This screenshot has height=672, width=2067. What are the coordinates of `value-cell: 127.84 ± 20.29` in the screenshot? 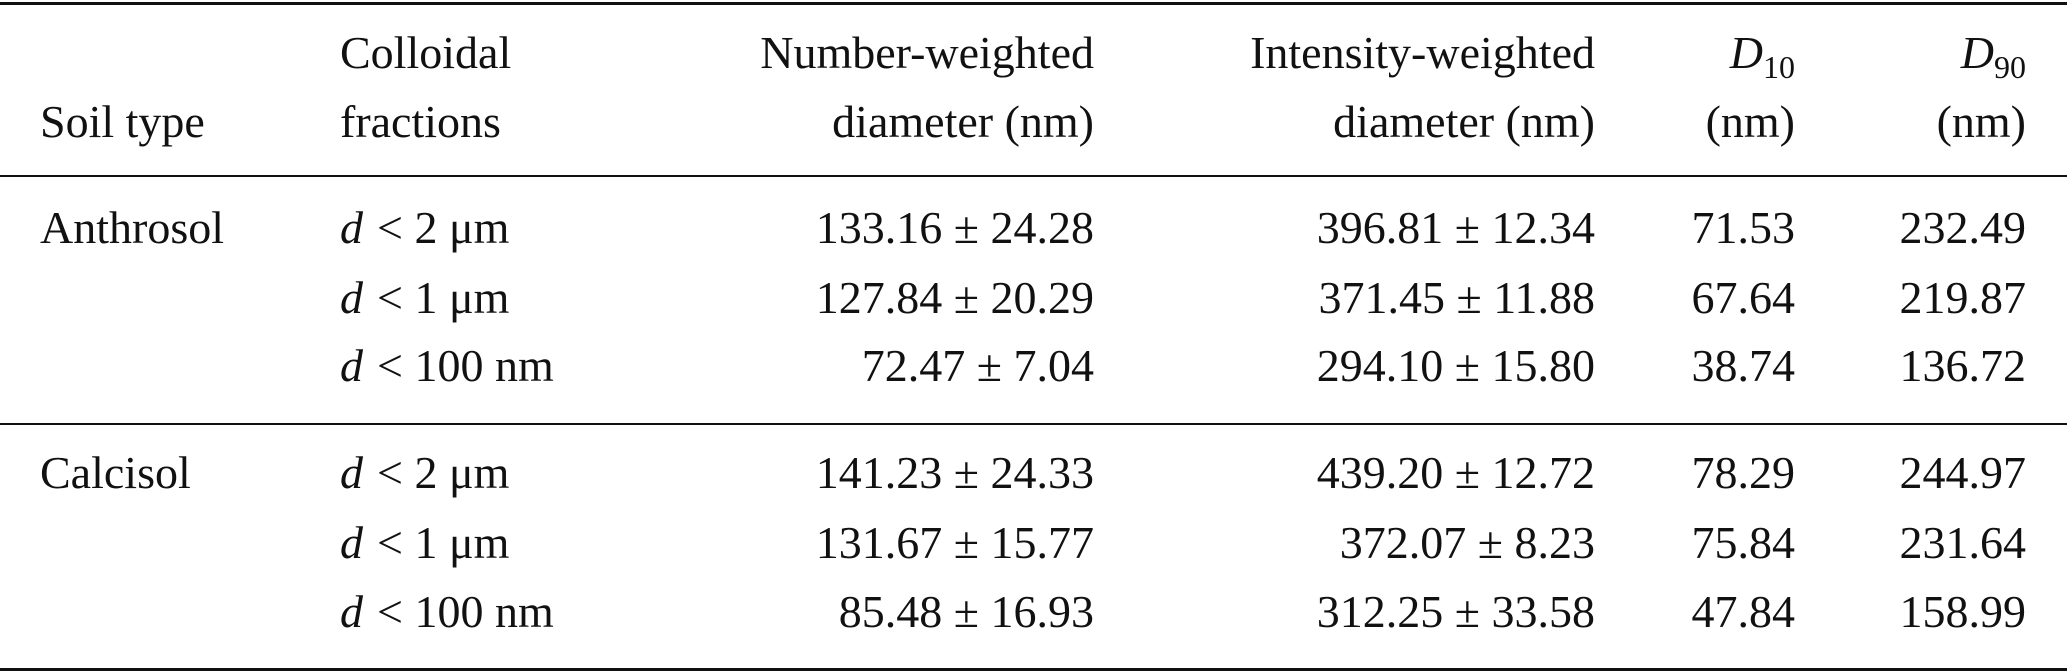 It's located at (954, 297).